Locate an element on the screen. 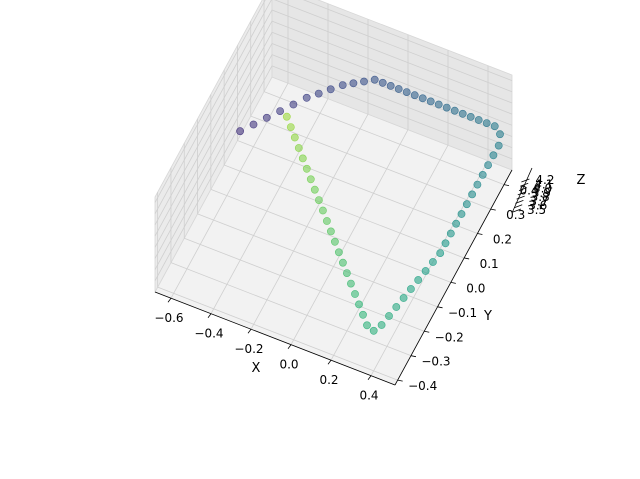 Image resolution: width=640 pixels, height=479 pixels. x-axis-label: X is located at coordinates (256, 368).